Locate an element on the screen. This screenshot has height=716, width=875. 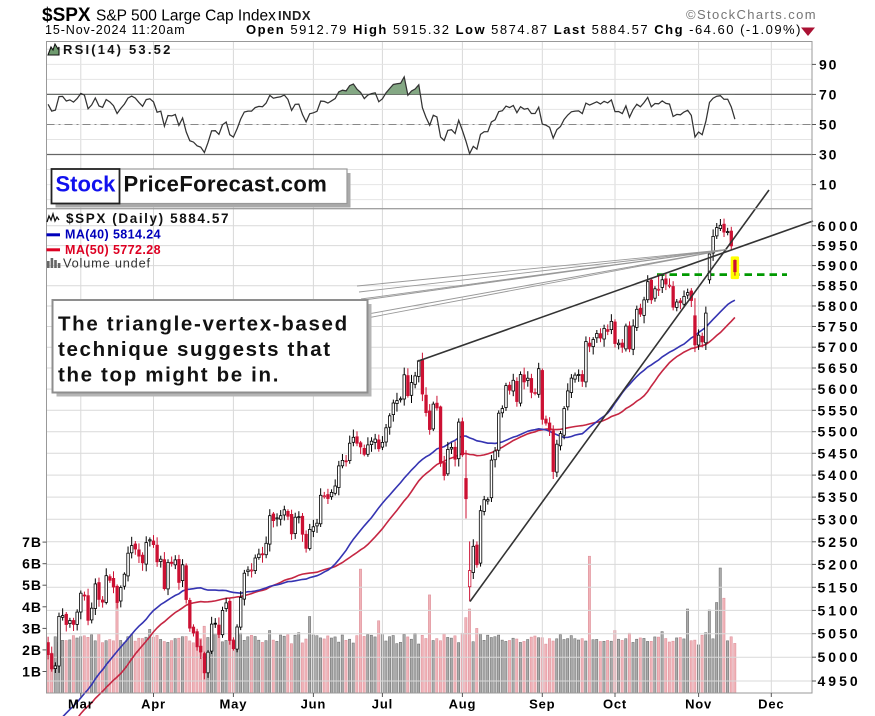
svg-text: Apr is located at coordinates (153, 704).